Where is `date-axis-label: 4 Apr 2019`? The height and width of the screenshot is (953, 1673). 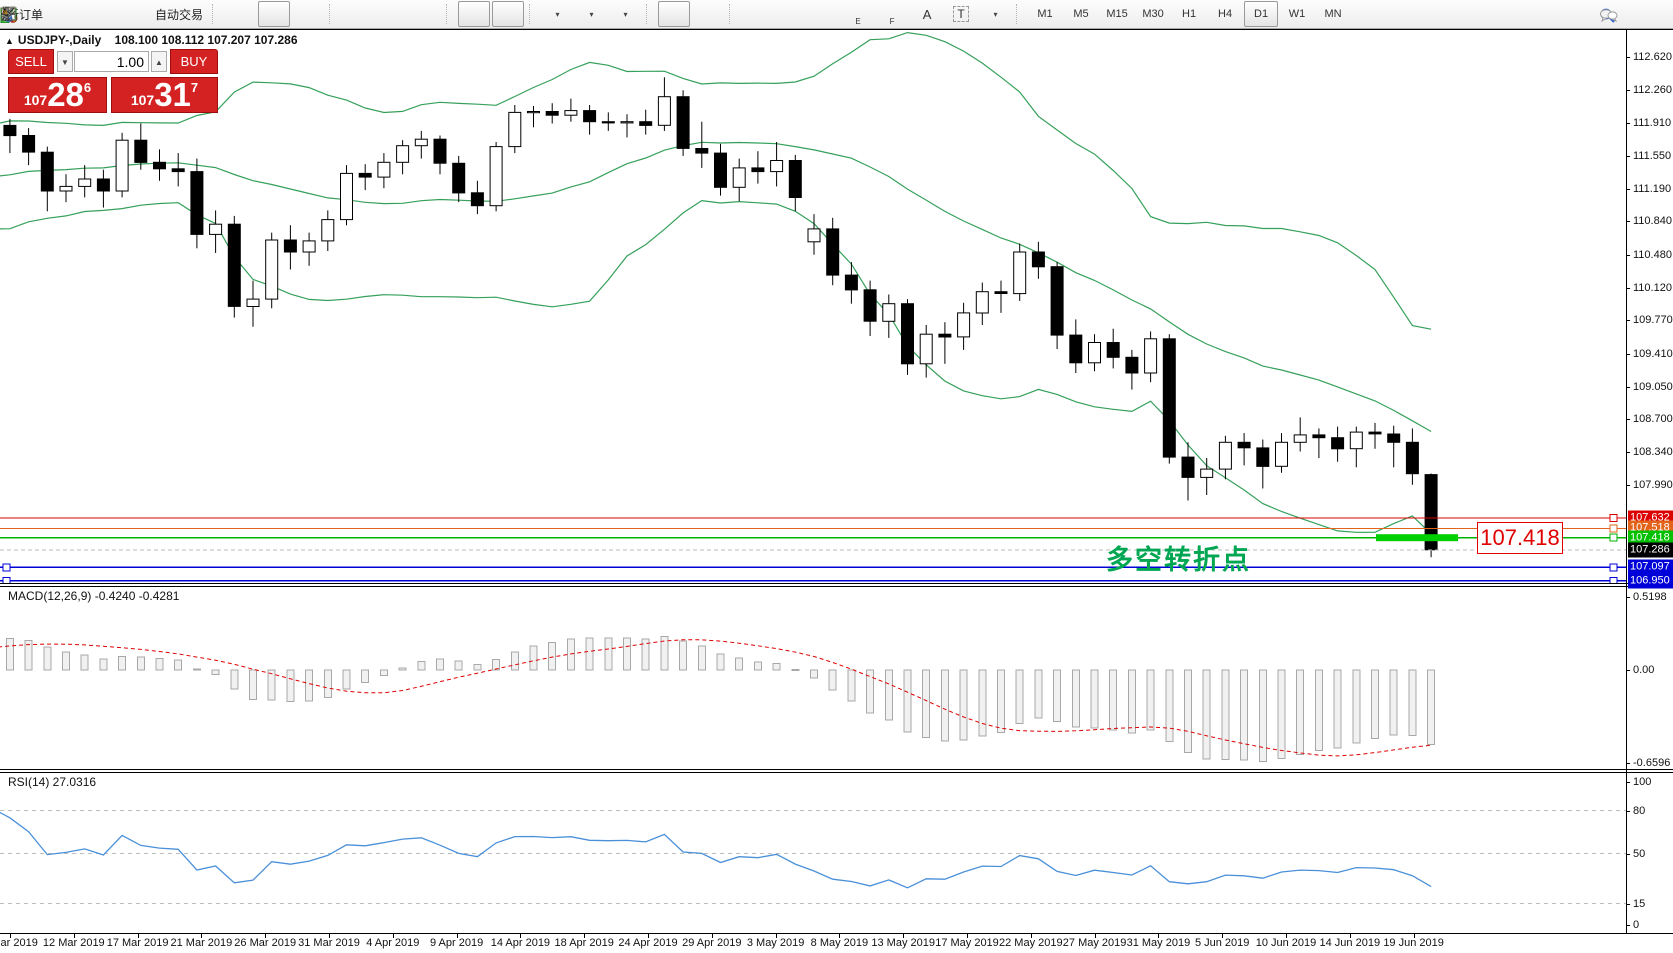 date-axis-label: 4 Apr 2019 is located at coordinates (393, 943).